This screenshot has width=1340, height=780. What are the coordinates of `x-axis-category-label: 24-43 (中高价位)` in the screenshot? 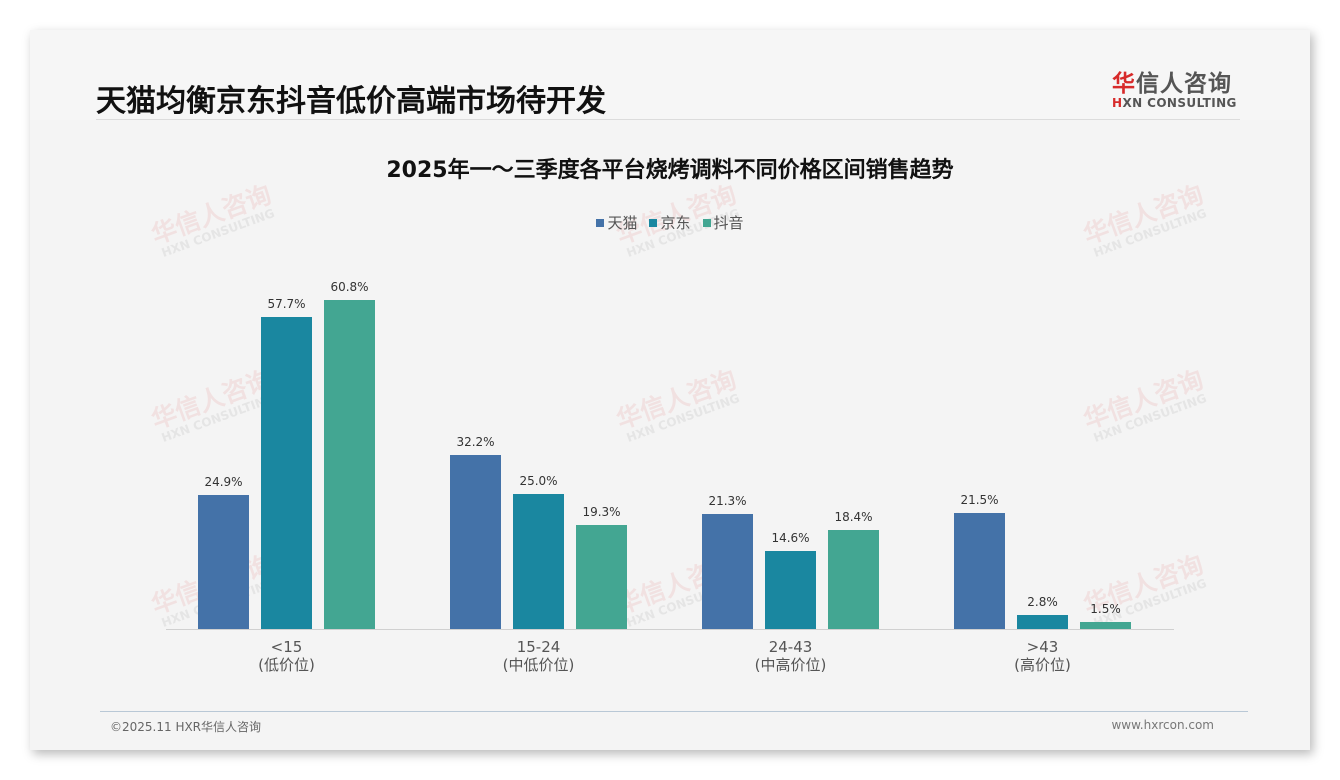 It's located at (791, 656).